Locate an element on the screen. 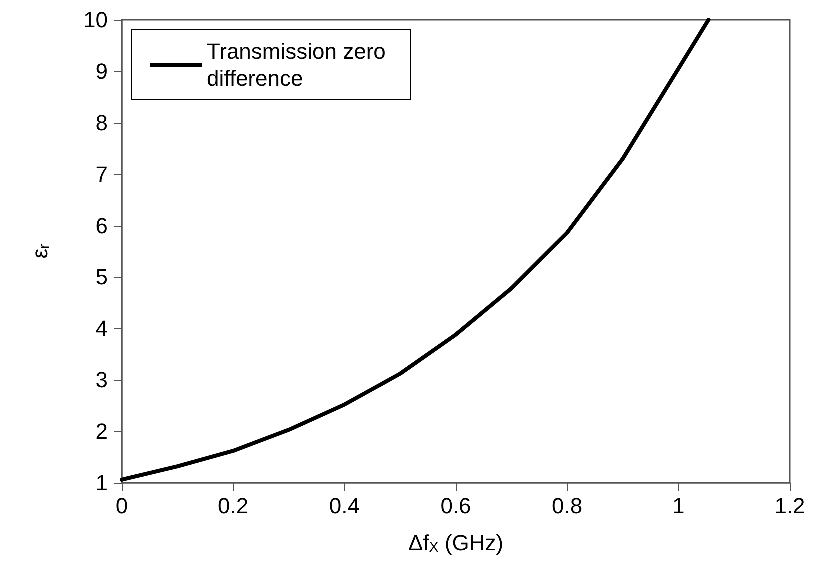  y-tick-label: 8 is located at coordinates (102, 123).